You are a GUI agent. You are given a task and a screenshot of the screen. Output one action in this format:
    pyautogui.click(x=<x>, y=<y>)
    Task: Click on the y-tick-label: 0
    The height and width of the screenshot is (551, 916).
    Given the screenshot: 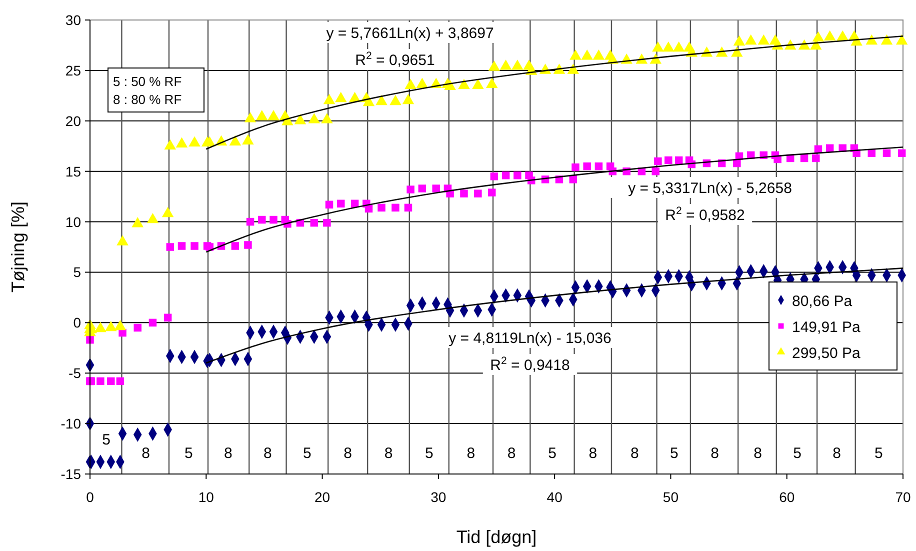 What is the action you would take?
    pyautogui.click(x=77, y=322)
    